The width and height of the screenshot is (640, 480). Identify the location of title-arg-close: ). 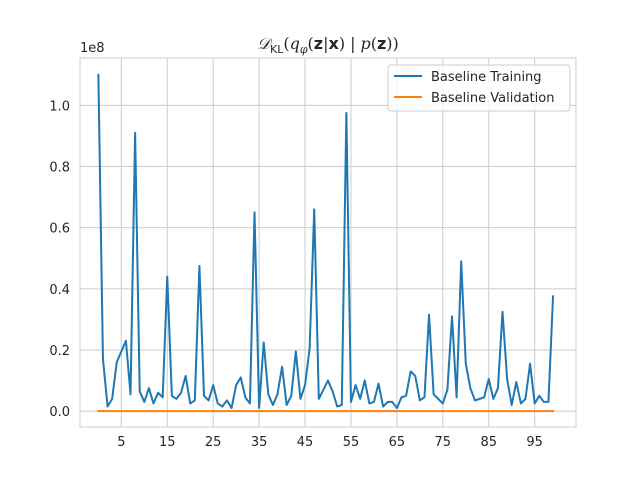
(342, 43).